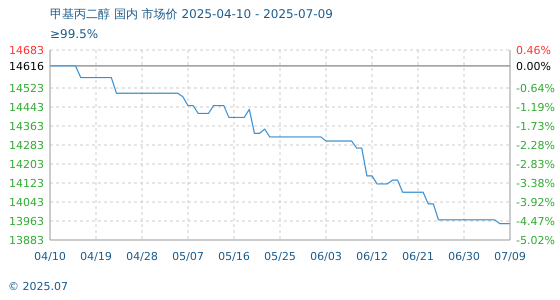 This screenshot has width=560, height=300. I want to click on y2-tick-label: -5.02%, so click(535, 240).